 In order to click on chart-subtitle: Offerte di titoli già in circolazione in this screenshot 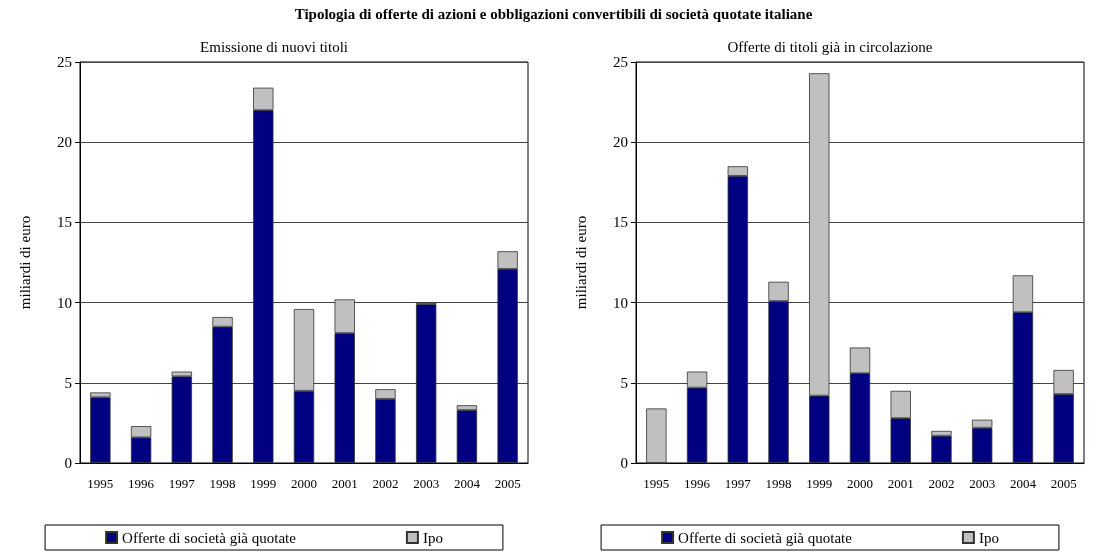, I will do `click(830, 46)`.